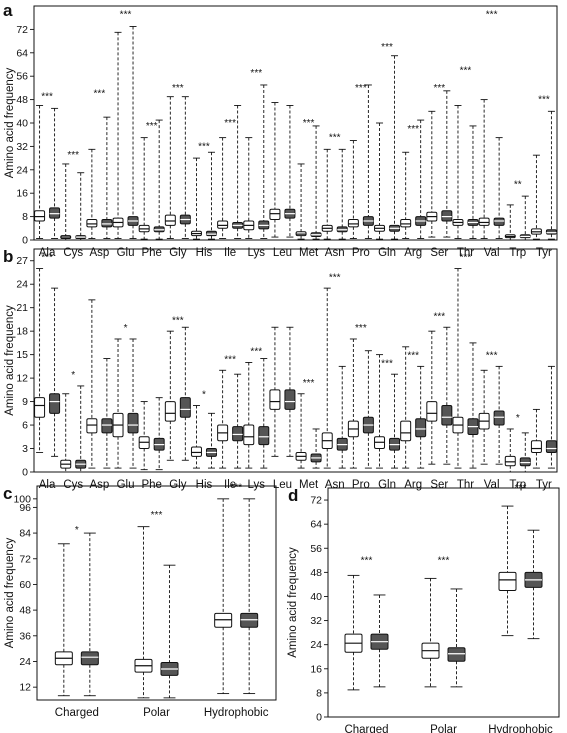 This screenshot has width=567, height=733. Describe the element at coordinates (301, 201) in the screenshot. I see `box-met-white` at that location.